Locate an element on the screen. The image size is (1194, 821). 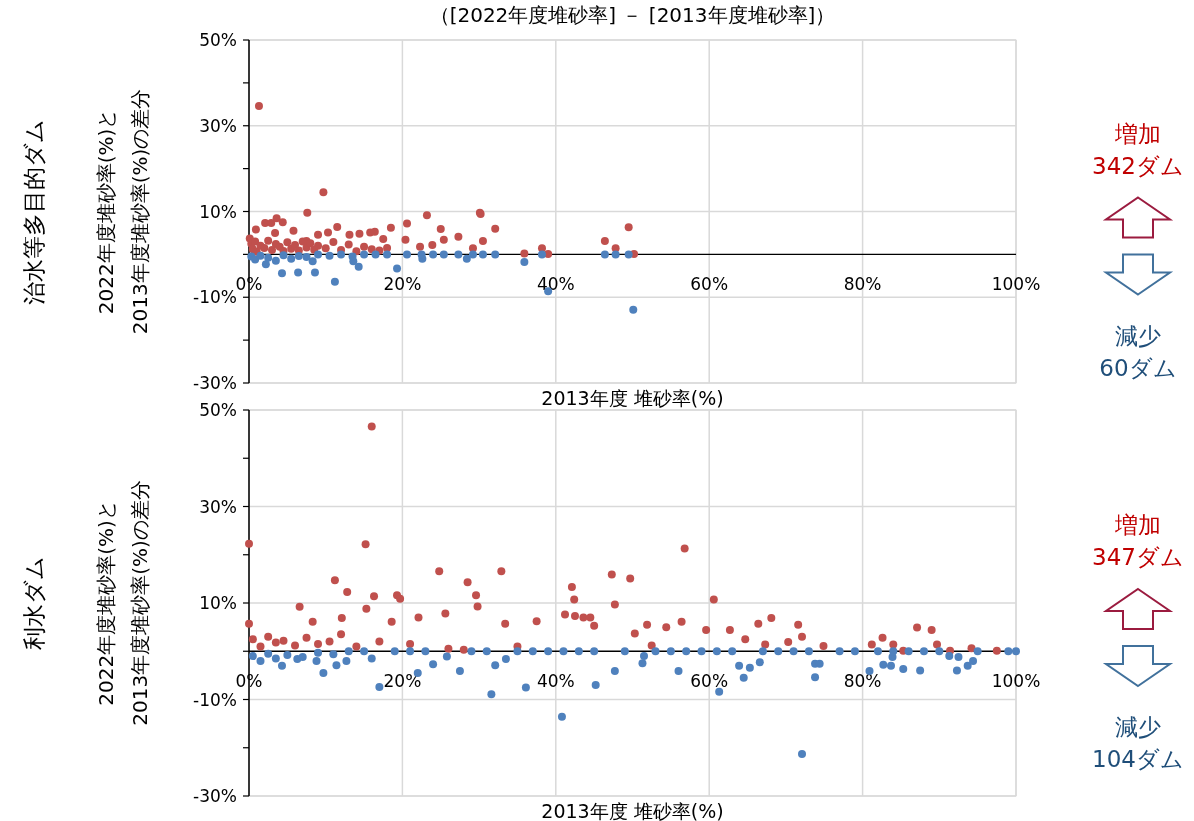
text: 利水ダム is located at coordinates (34, 603).